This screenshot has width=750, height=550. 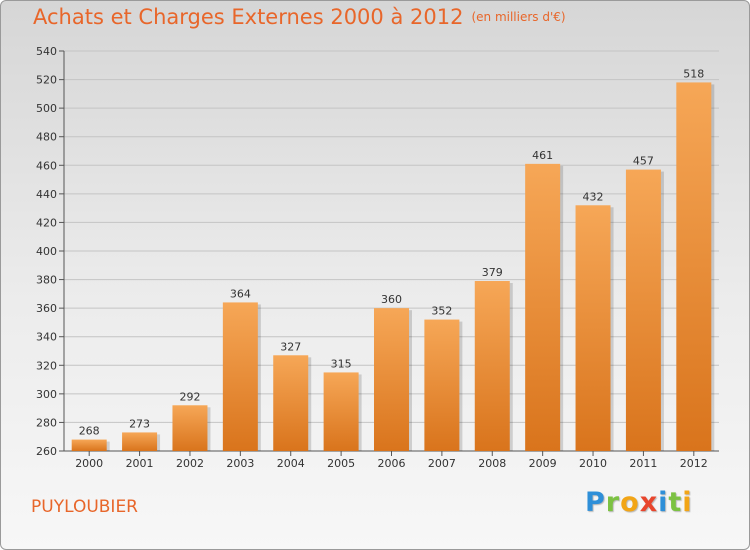 What do you see at coordinates (46, 51) in the screenshot?
I see `y-tick-label: 540` at bounding box center [46, 51].